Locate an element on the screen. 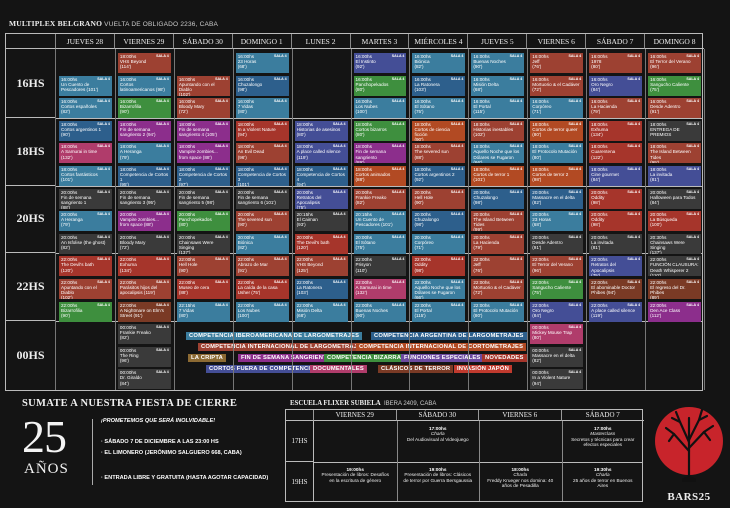 This screenshot has width=730, height=508. screening-cell: 16:00hs SALA 4 Mortuorio & el Cadáver (72') is located at coordinates (557, 85).